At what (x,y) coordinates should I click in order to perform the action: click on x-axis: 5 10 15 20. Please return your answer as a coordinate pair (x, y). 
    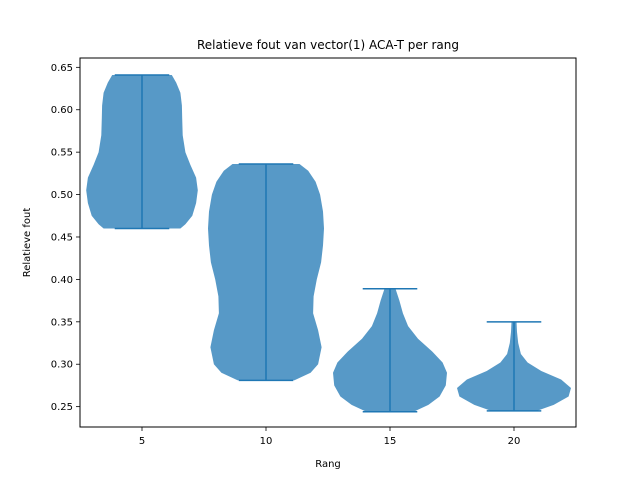
    Looking at the image, I should click on (330, 437).